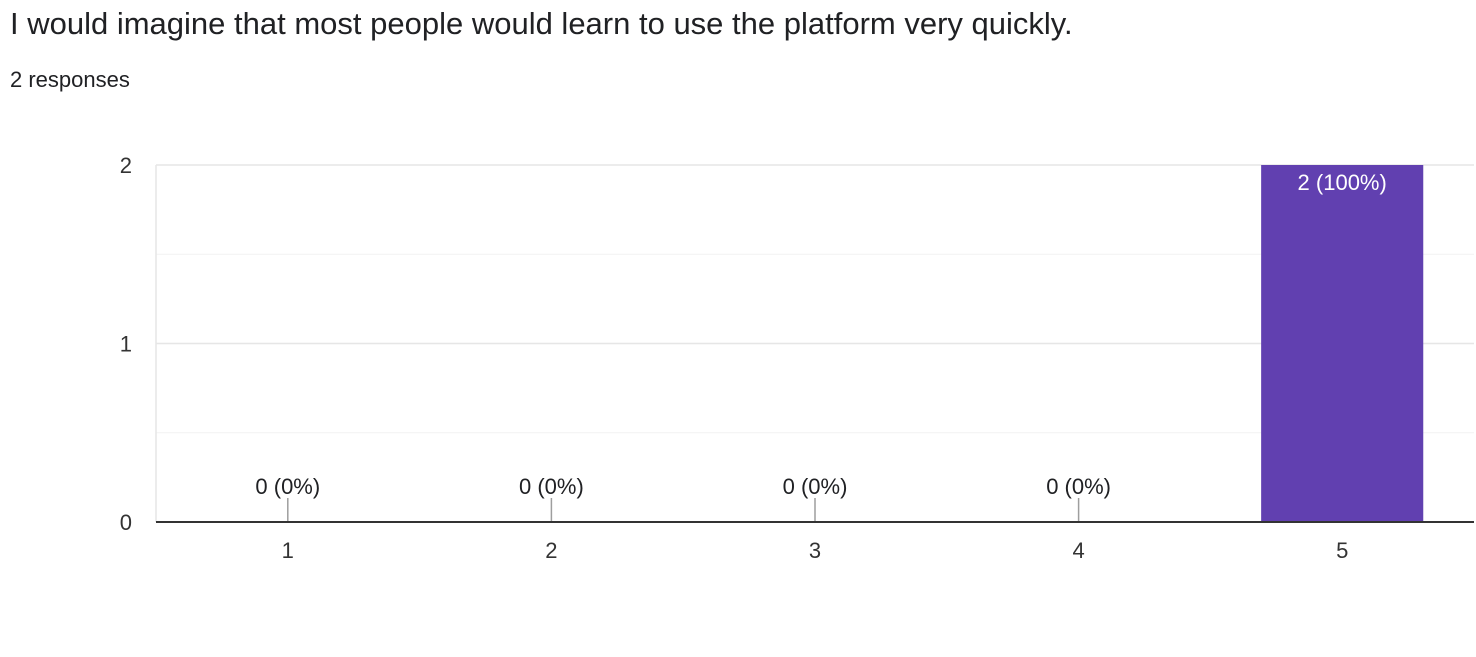  Describe the element at coordinates (126, 522) in the screenshot. I see `y-tick-label: 0` at that location.